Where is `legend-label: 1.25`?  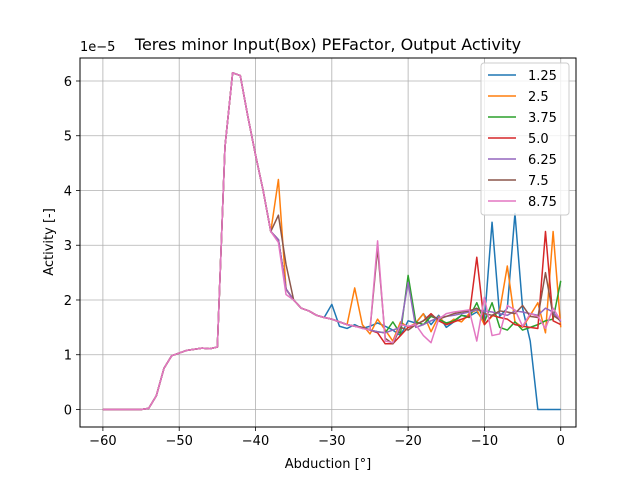 legend-label: 1.25 is located at coordinates (542, 76).